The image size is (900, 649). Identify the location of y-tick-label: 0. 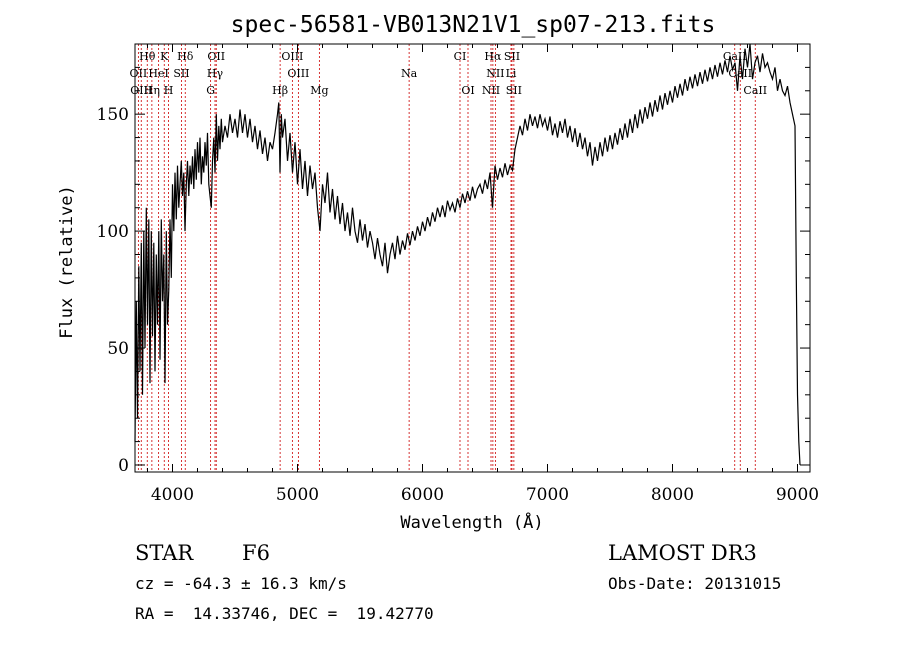
(123, 466).